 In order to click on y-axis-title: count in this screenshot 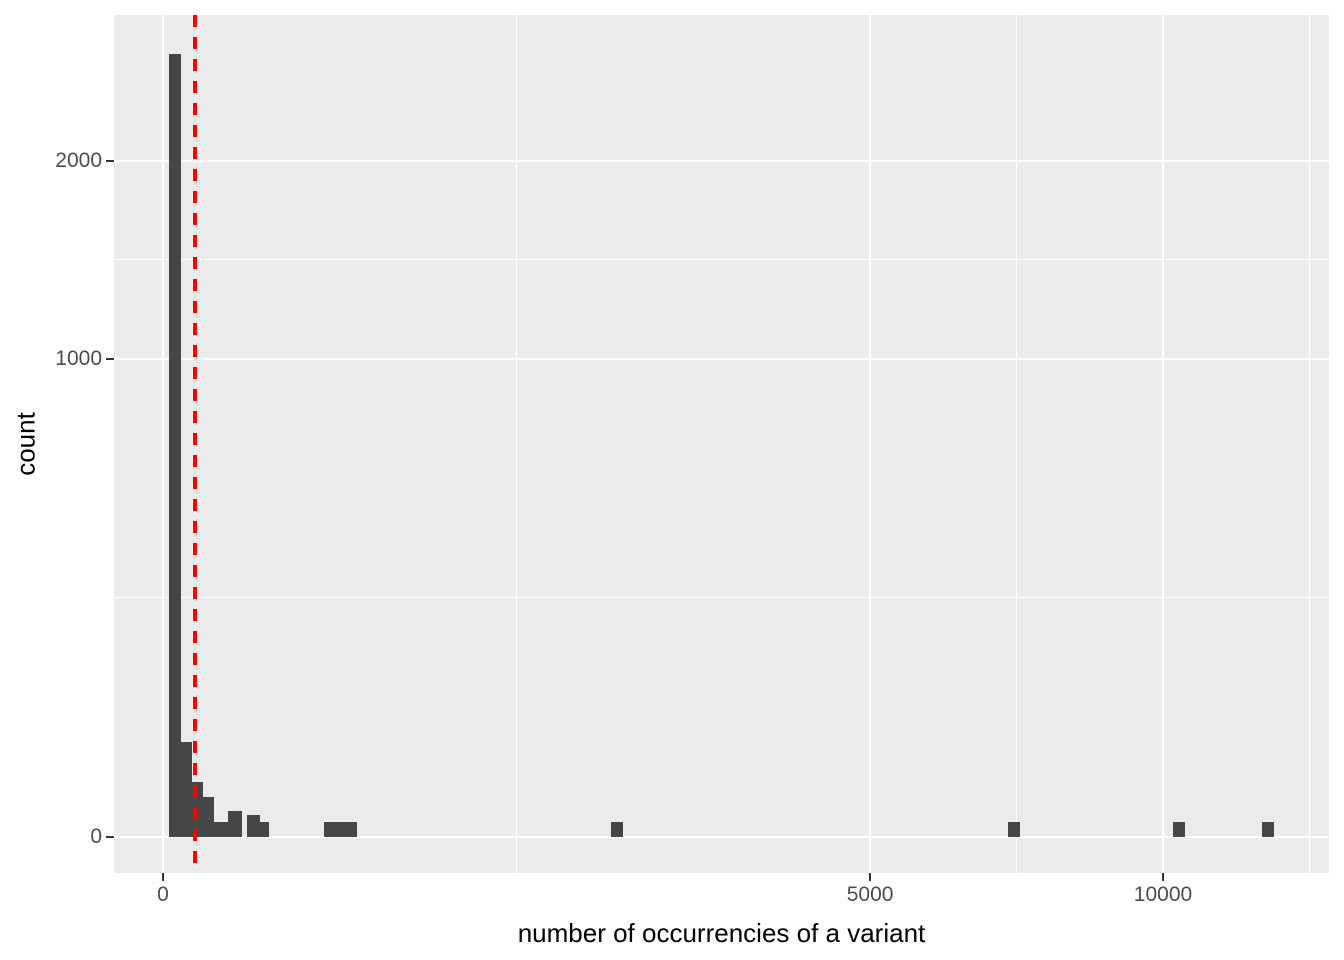, I will do `click(25, 444)`.